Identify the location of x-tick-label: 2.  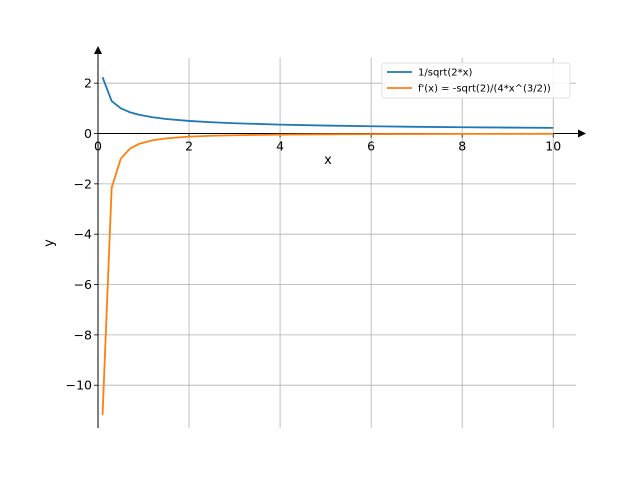
(189, 146).